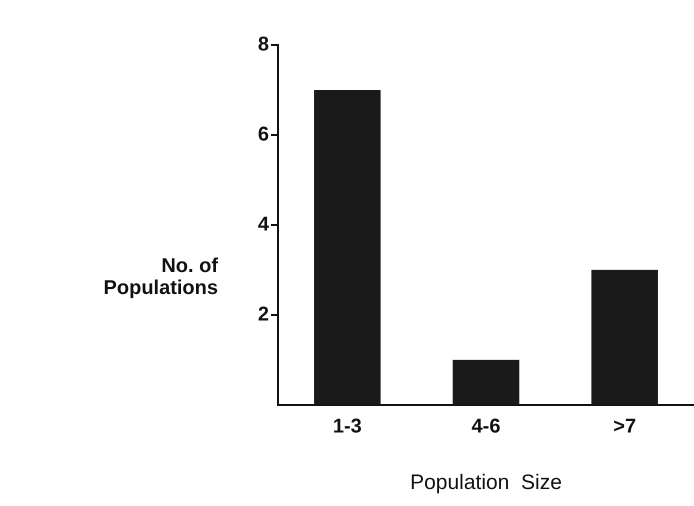 This screenshot has width=694, height=506. What do you see at coordinates (264, 224) in the screenshot?
I see `y-tick-label: 4` at bounding box center [264, 224].